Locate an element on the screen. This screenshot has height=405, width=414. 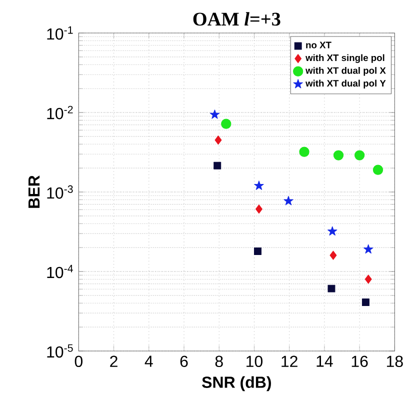
y-axis-title: BER is located at coordinates (34, 191).